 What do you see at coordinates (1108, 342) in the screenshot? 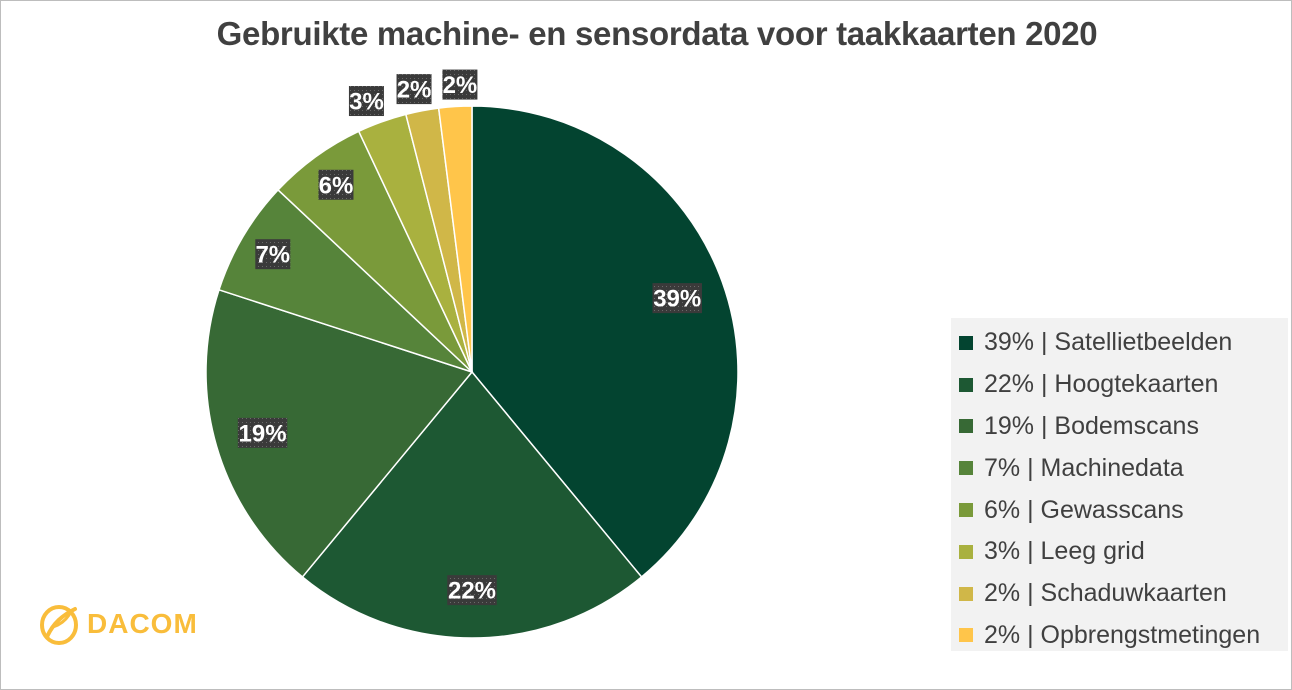
I see `legend-label: 39% | Satellietbeelden` at bounding box center [1108, 342].